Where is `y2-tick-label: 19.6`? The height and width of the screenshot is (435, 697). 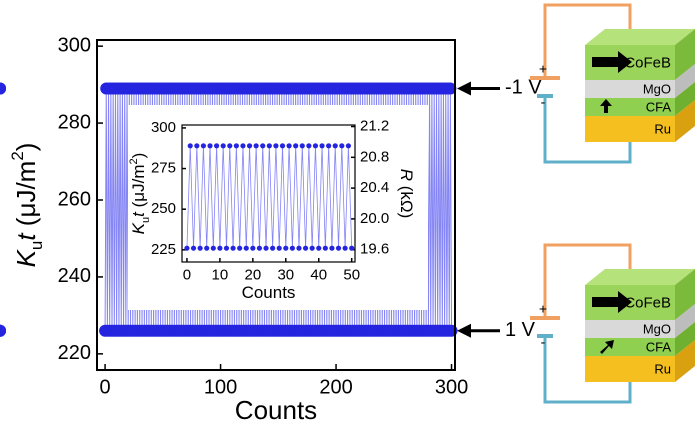
y2-tick-label: 19.6 is located at coordinates (374, 249).